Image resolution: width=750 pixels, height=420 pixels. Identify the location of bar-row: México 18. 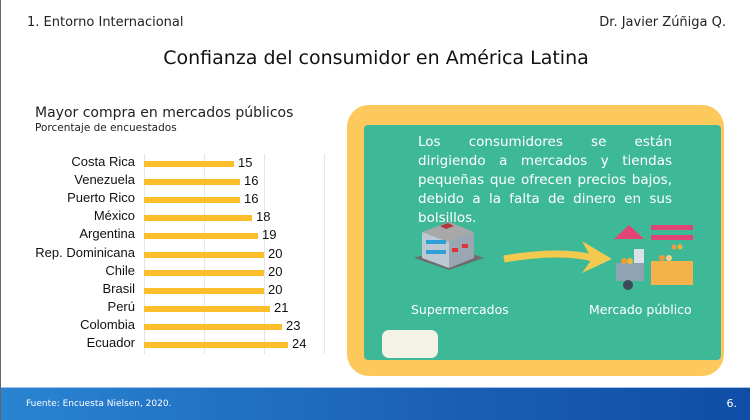
(171, 217).